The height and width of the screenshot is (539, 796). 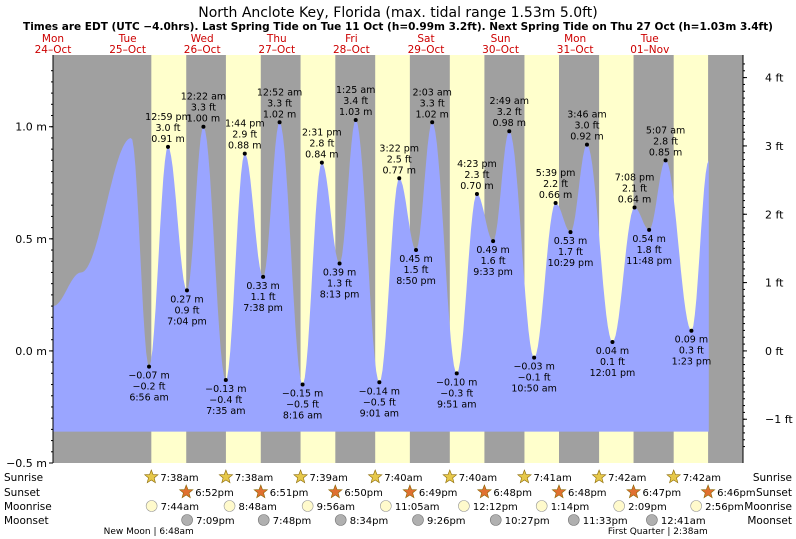 What do you see at coordinates (379, 391) in the screenshot?
I see `tide-m-label: −0.14 m` at bounding box center [379, 391].